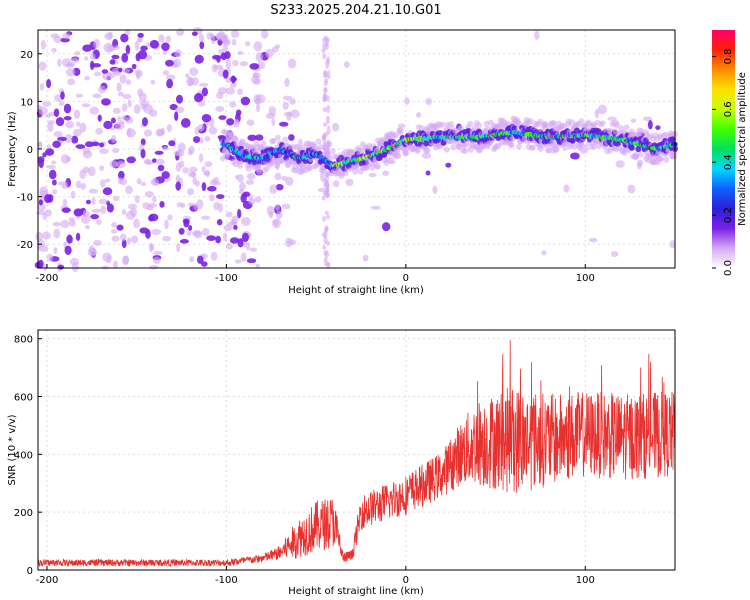 This screenshot has height=600, width=750. What do you see at coordinates (23, 455) in the screenshot?
I see `y-tick-label: 400` at bounding box center [23, 455].